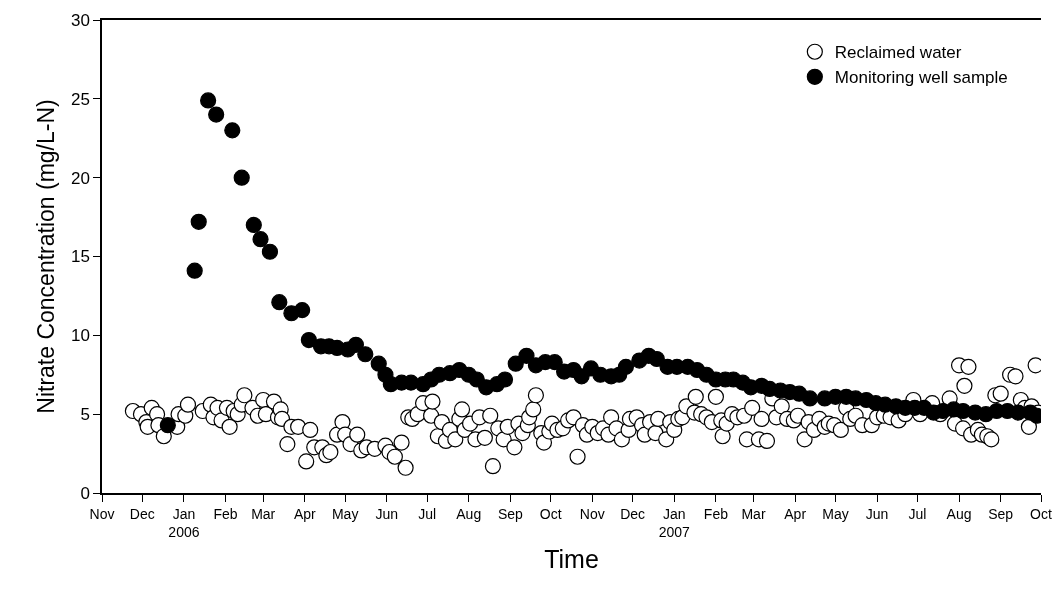  I want to click on y-tick-label: 30, so click(80, 20).